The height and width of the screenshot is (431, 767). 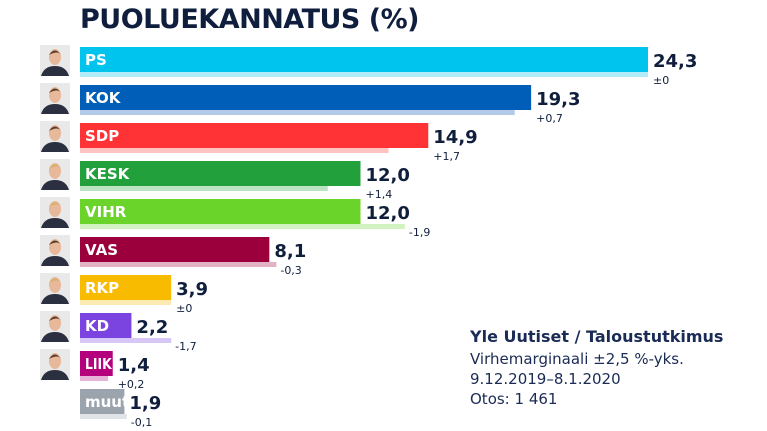 What do you see at coordinates (597, 336) in the screenshot?
I see `source-title: Yle Uutiset / Taloustutkimus` at bounding box center [597, 336].